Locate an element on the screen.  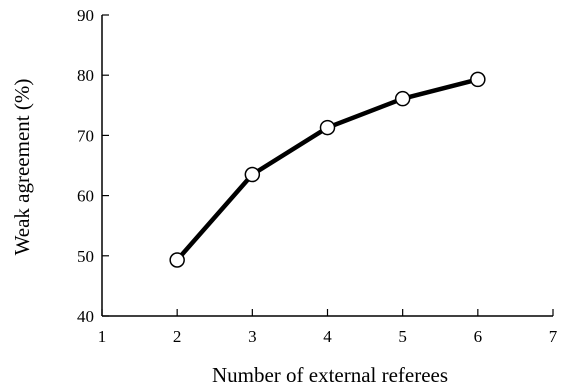
y-tick-label: 80 is located at coordinates (85, 75).